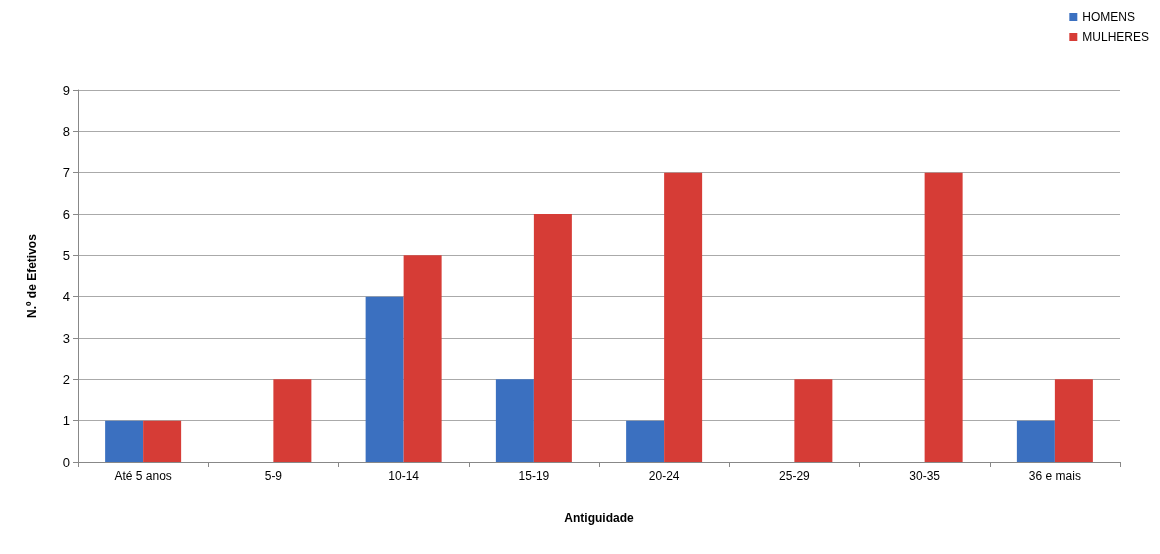 This screenshot has height=554, width=1160. I want to click on y-axis-title: N.º de Efetivos, so click(32, 275).